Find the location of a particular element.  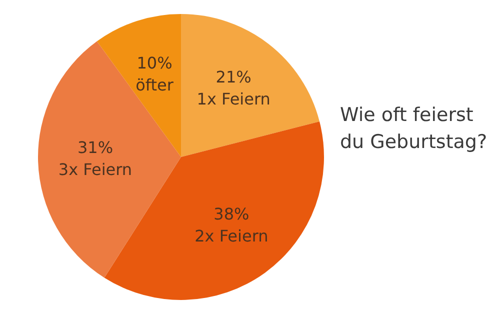

slice-label: öfter is located at coordinates (155, 85).